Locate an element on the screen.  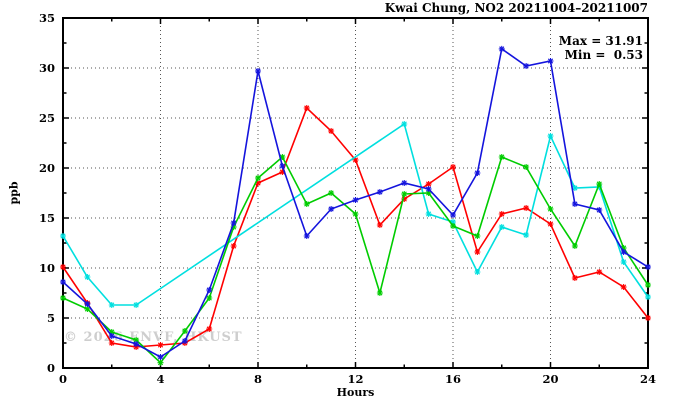
stats-max: Max = 31.91 is located at coordinates (600, 41).